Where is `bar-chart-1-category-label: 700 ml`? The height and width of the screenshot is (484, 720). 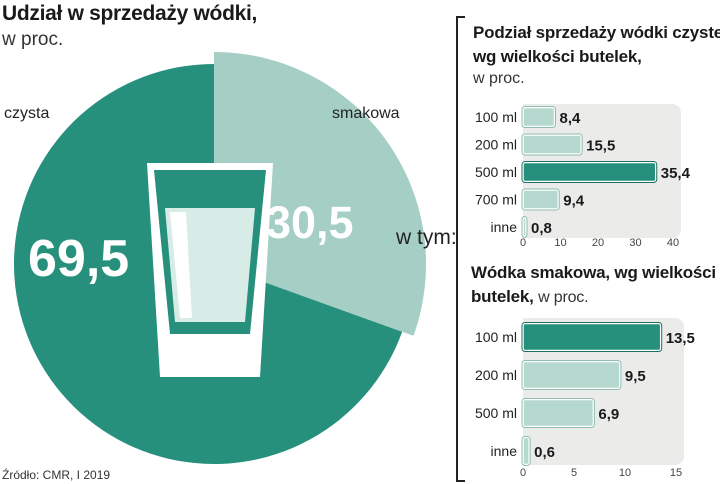 bar-chart-1-category-label: 700 ml is located at coordinates (496, 200).